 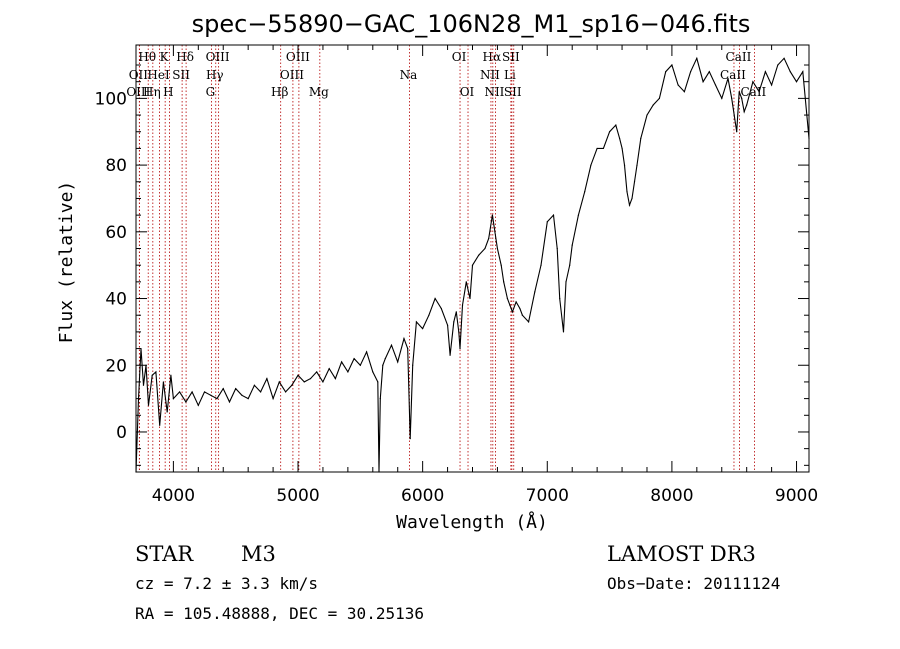 What do you see at coordinates (319, 92) in the screenshot?
I see `emission-line-label: Mg` at bounding box center [319, 92].